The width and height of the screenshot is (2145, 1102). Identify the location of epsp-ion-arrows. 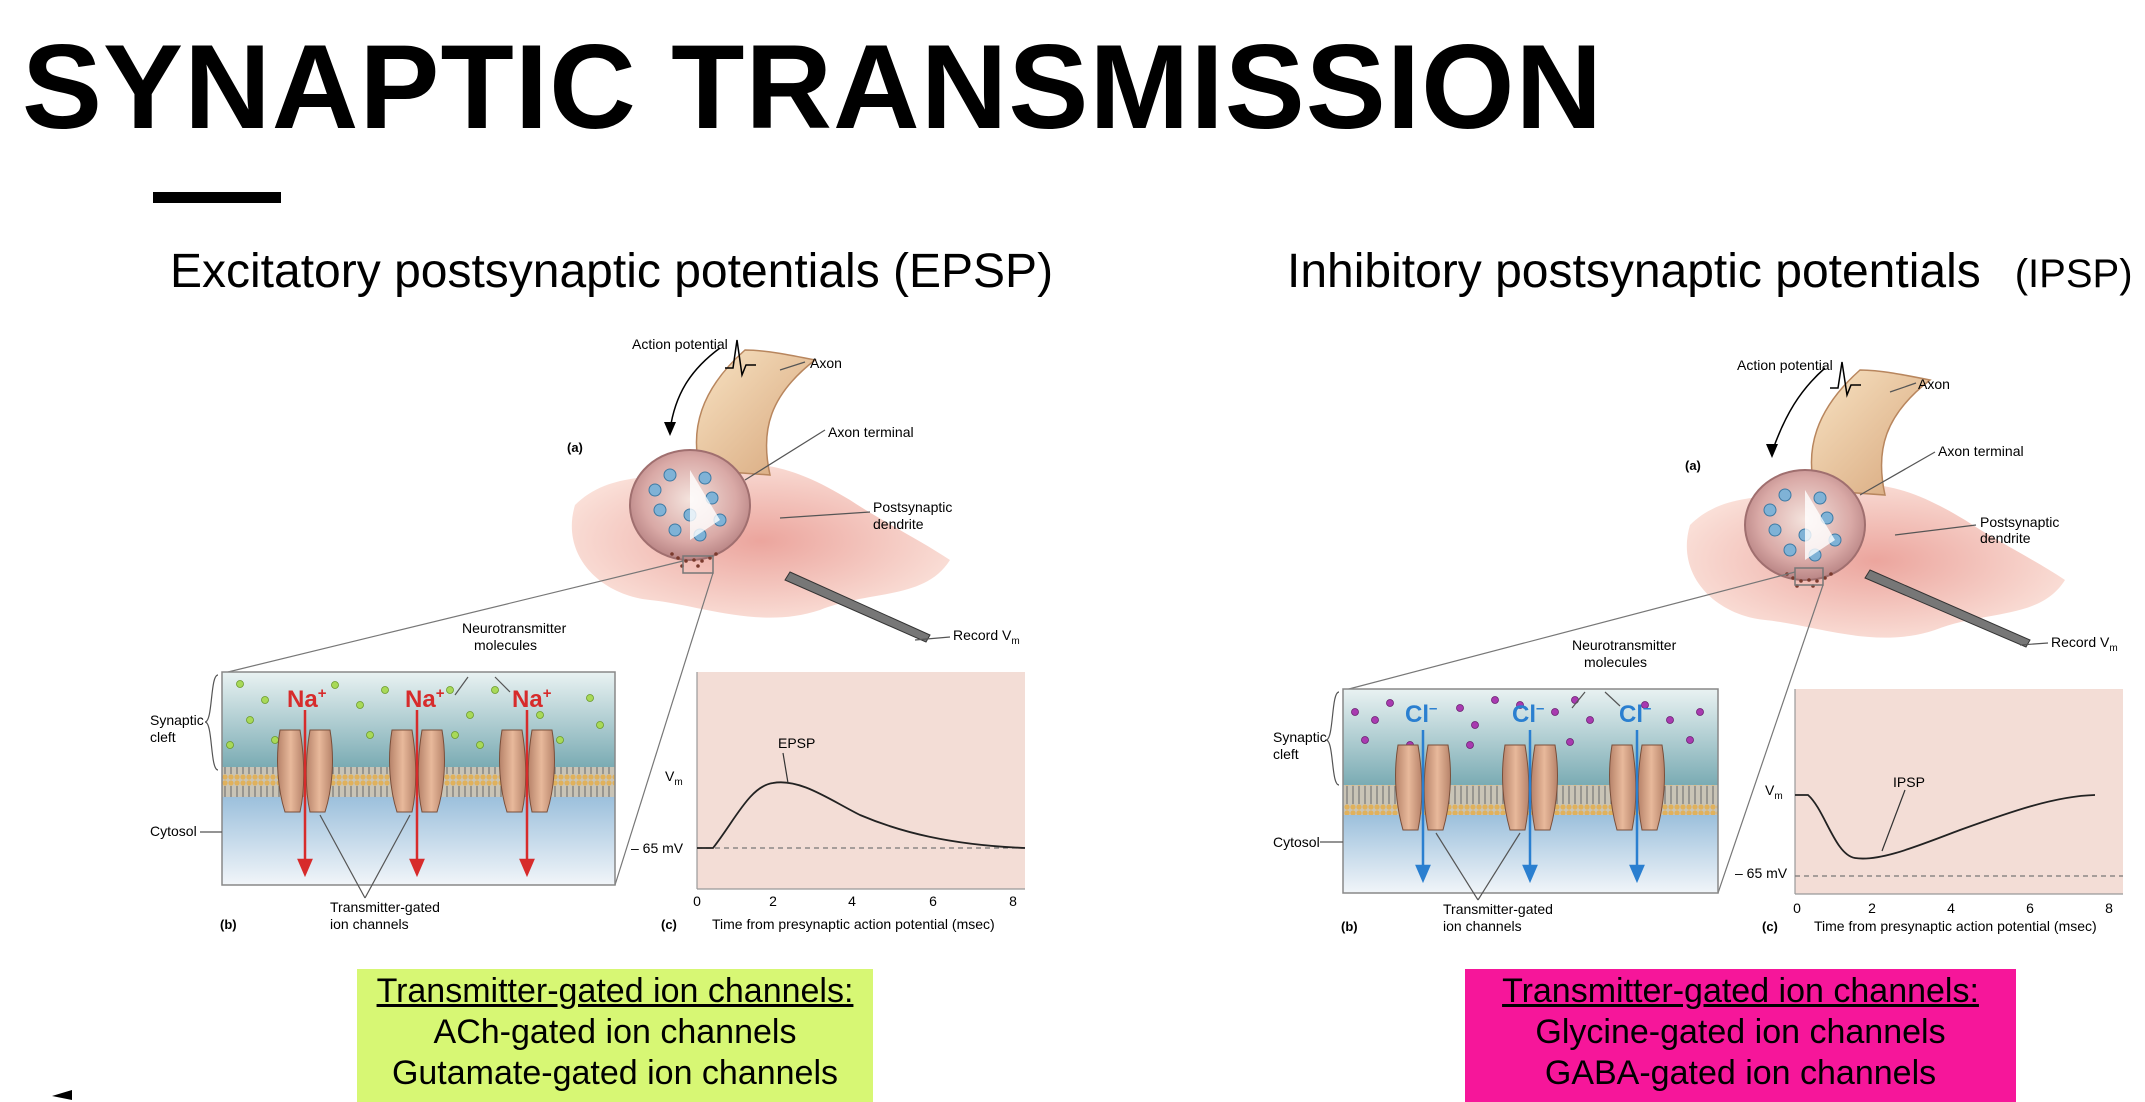
(416, 794).